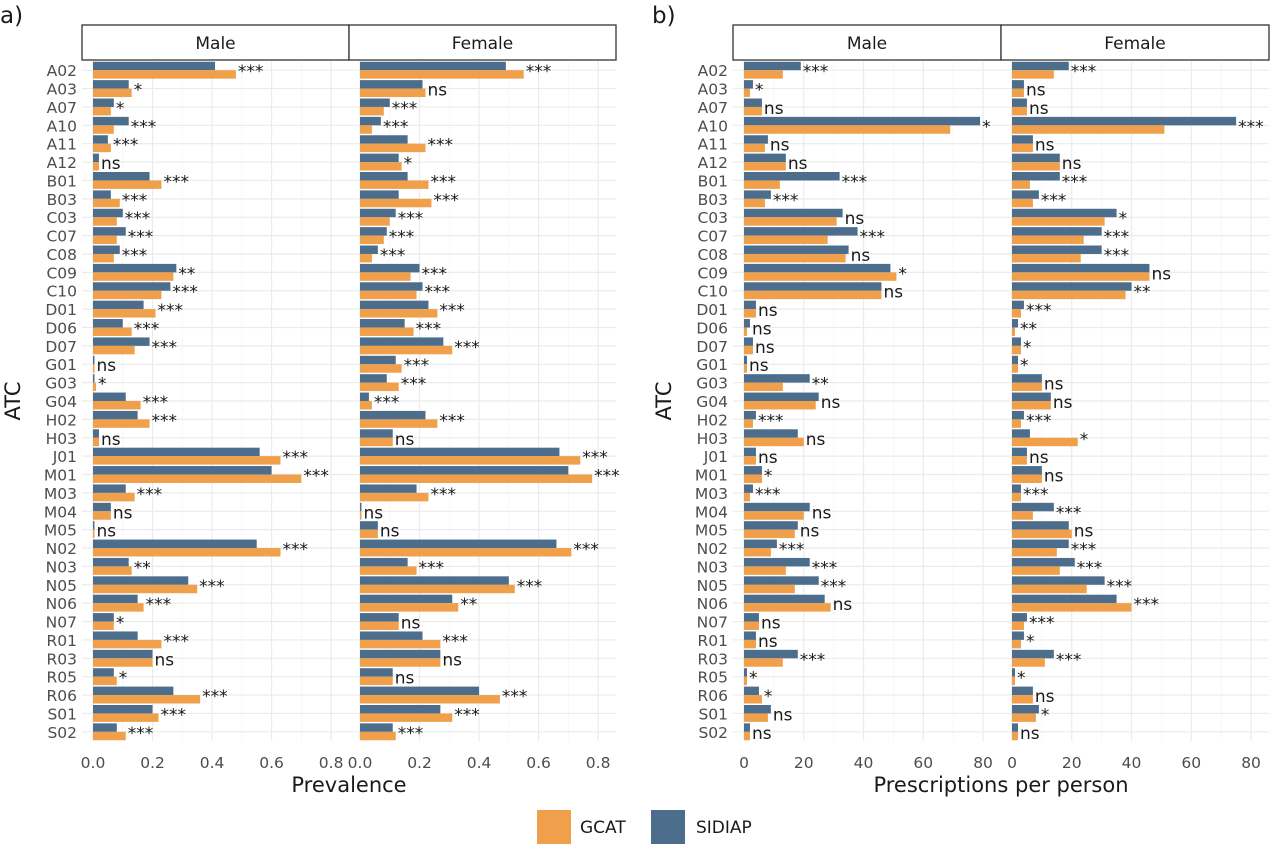 The image size is (1280, 847). I want to click on y-tick-label: N02, so click(712, 549).